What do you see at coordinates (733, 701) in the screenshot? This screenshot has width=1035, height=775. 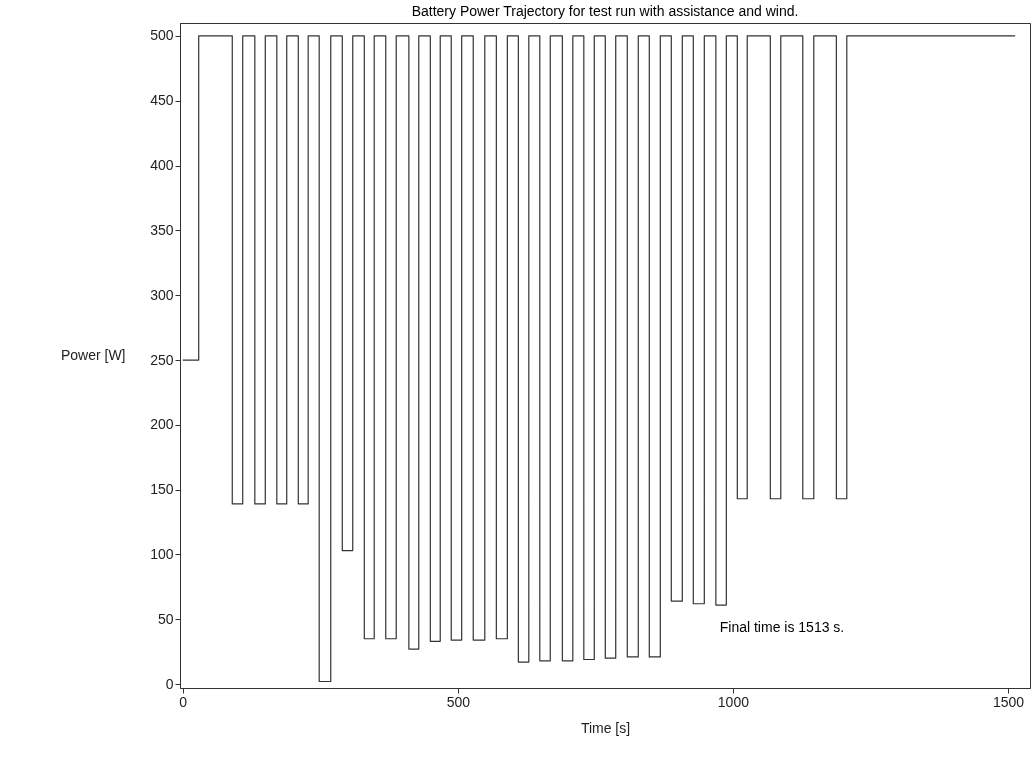 I see `x-tick-label: 1000` at bounding box center [733, 701].